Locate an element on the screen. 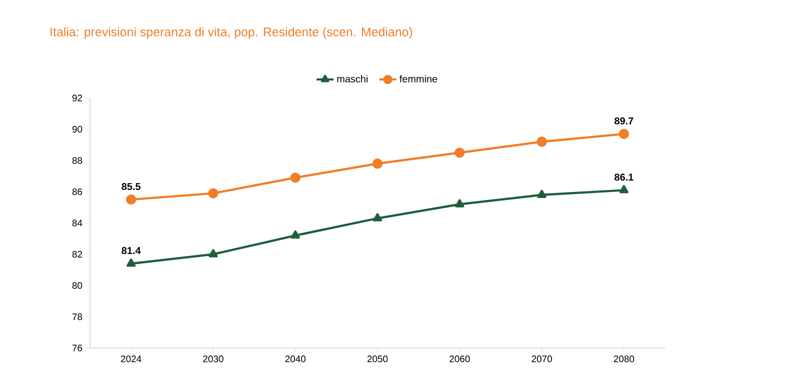  data-label: 81.4 is located at coordinates (131, 250).